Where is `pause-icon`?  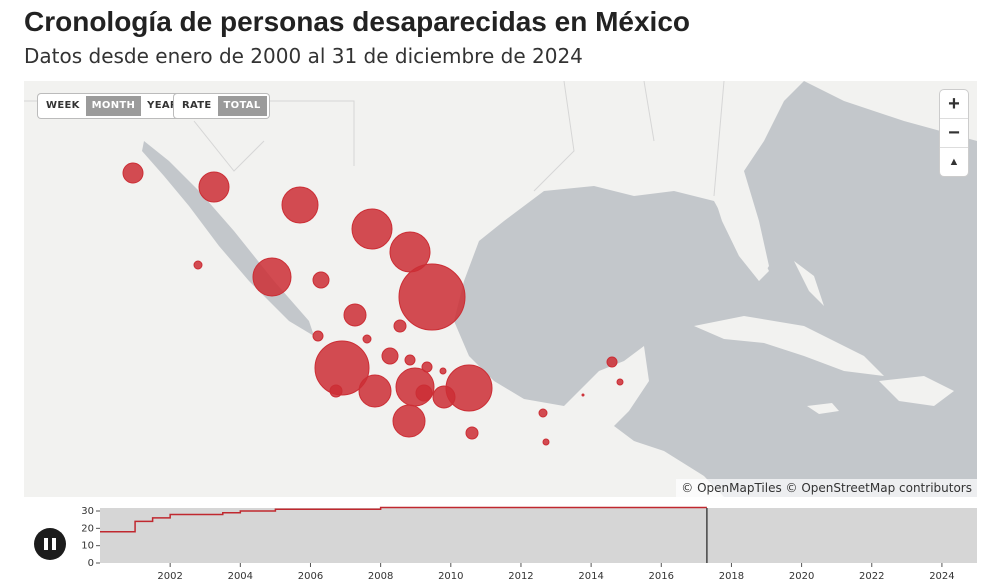 pause-icon is located at coordinates (46, 544).